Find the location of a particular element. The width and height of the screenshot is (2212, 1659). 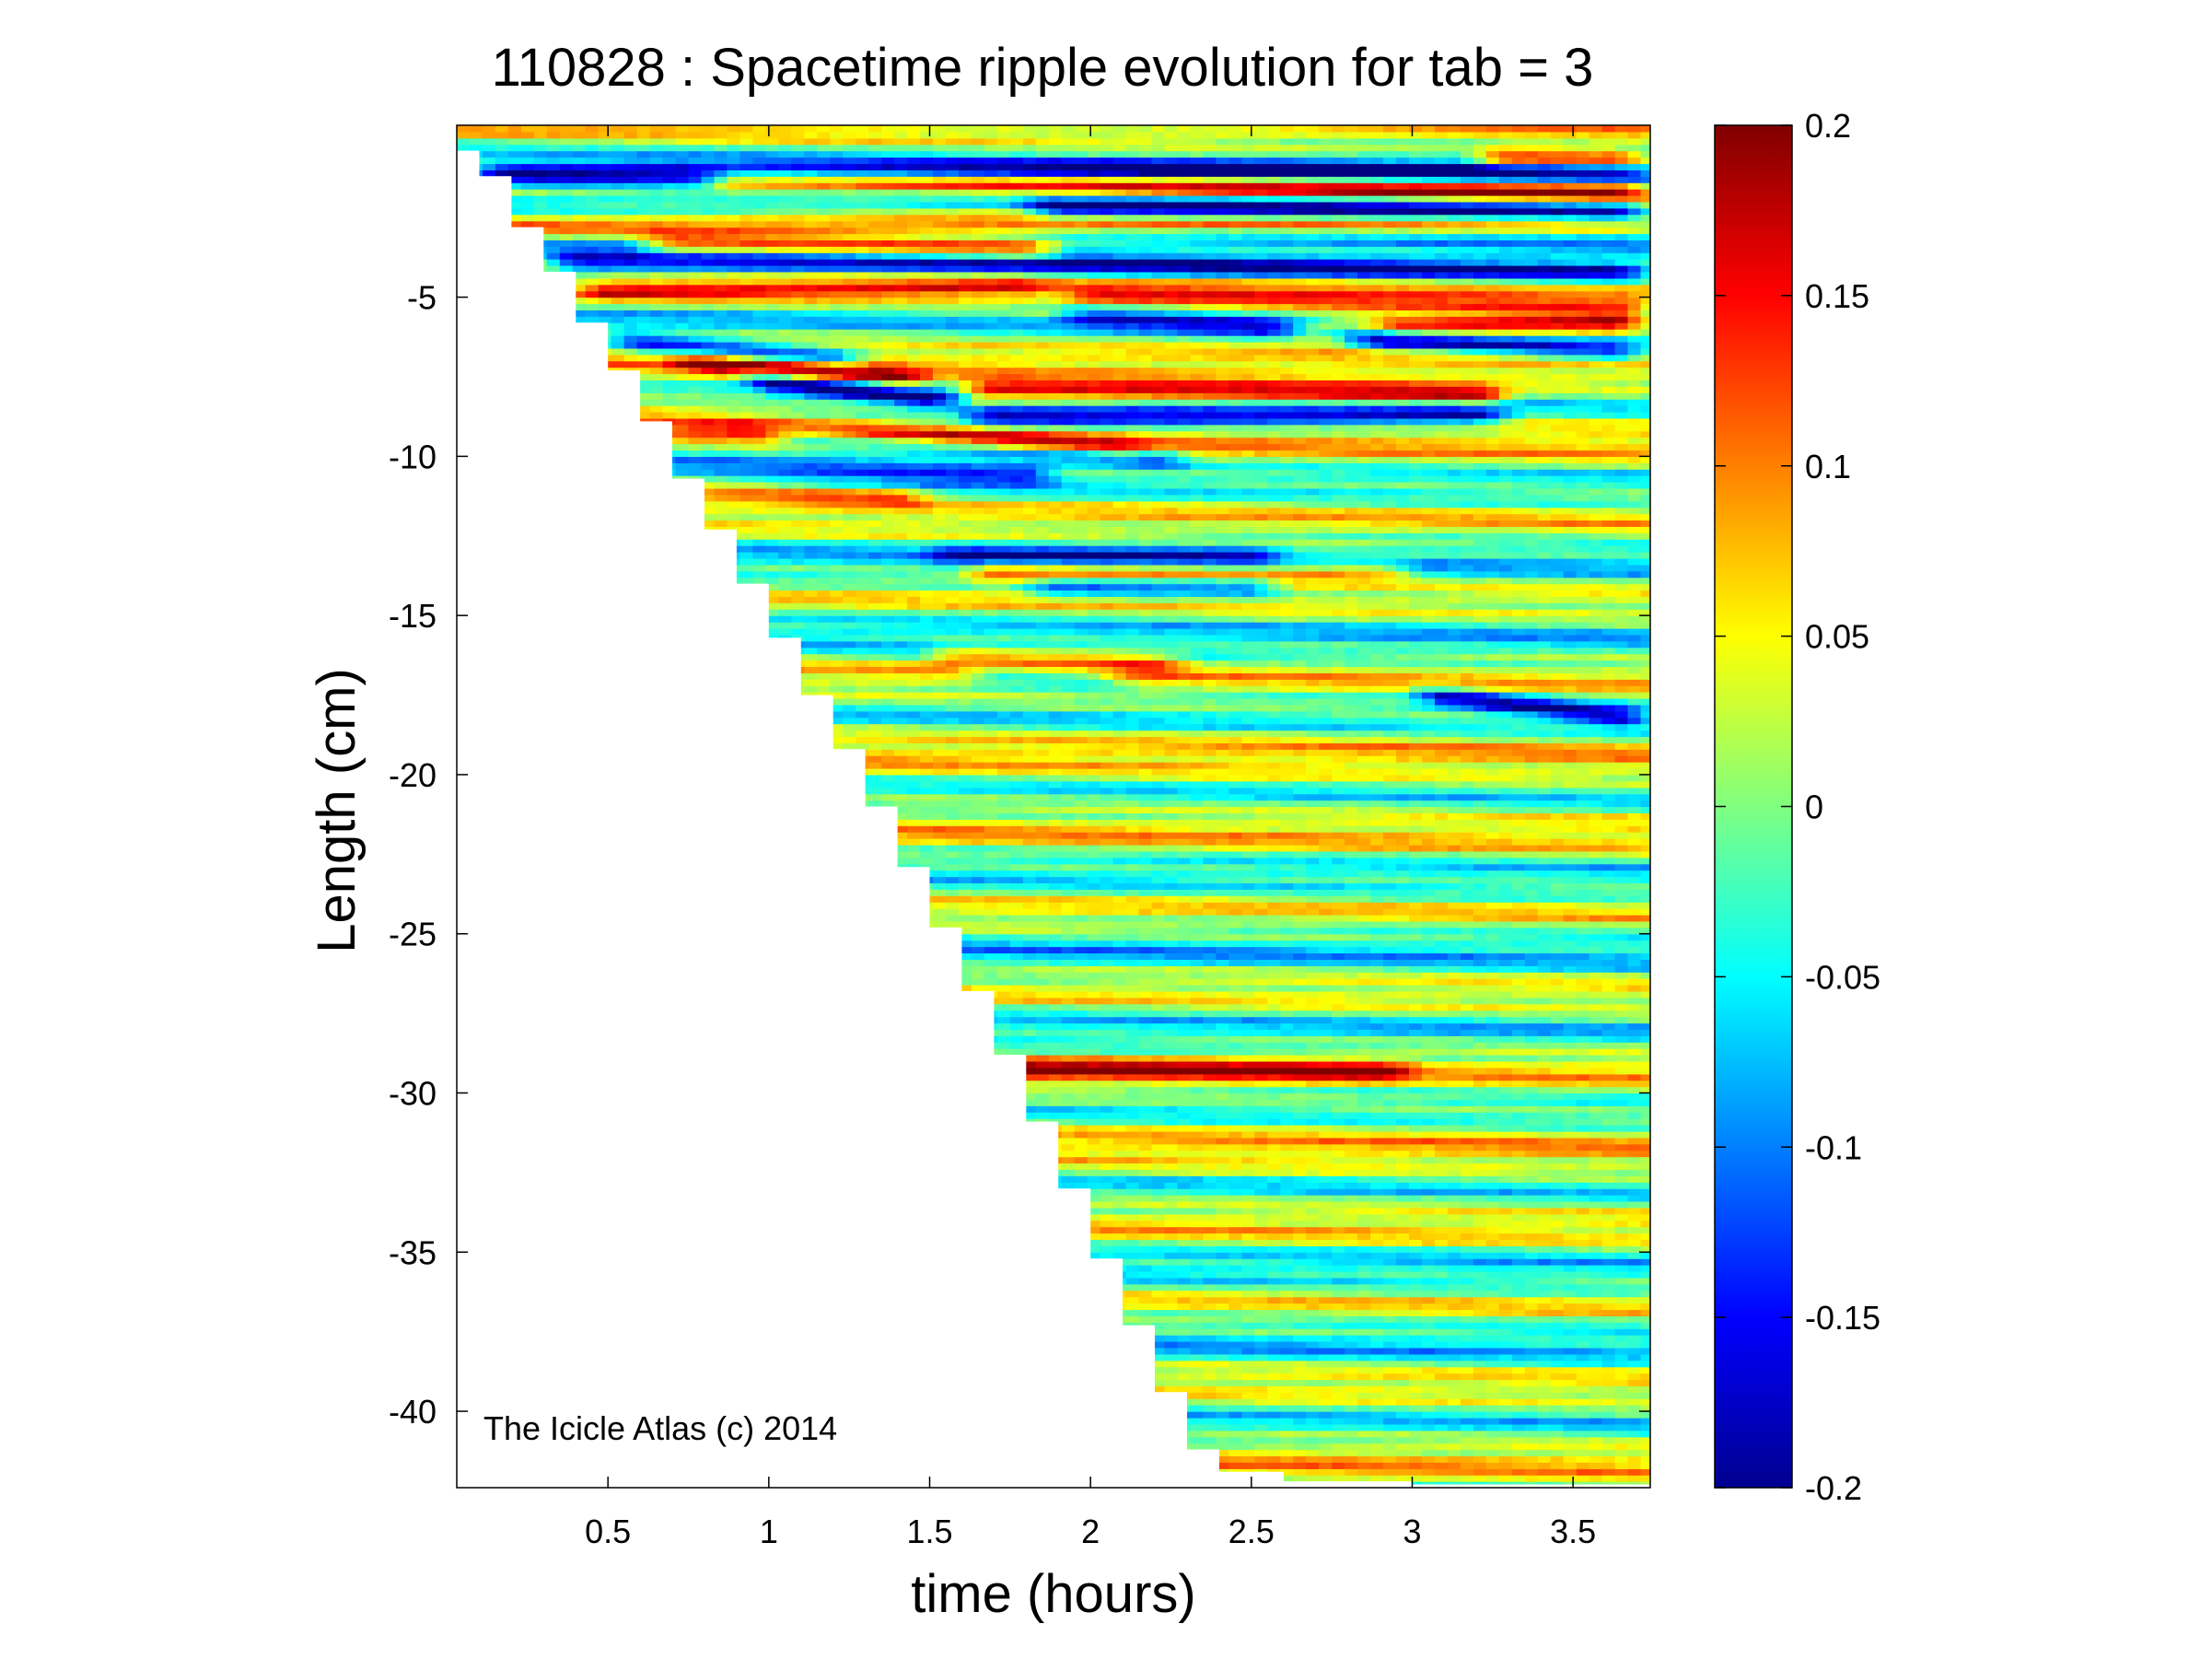

x-tick-label: 1.5 is located at coordinates (929, 1531).